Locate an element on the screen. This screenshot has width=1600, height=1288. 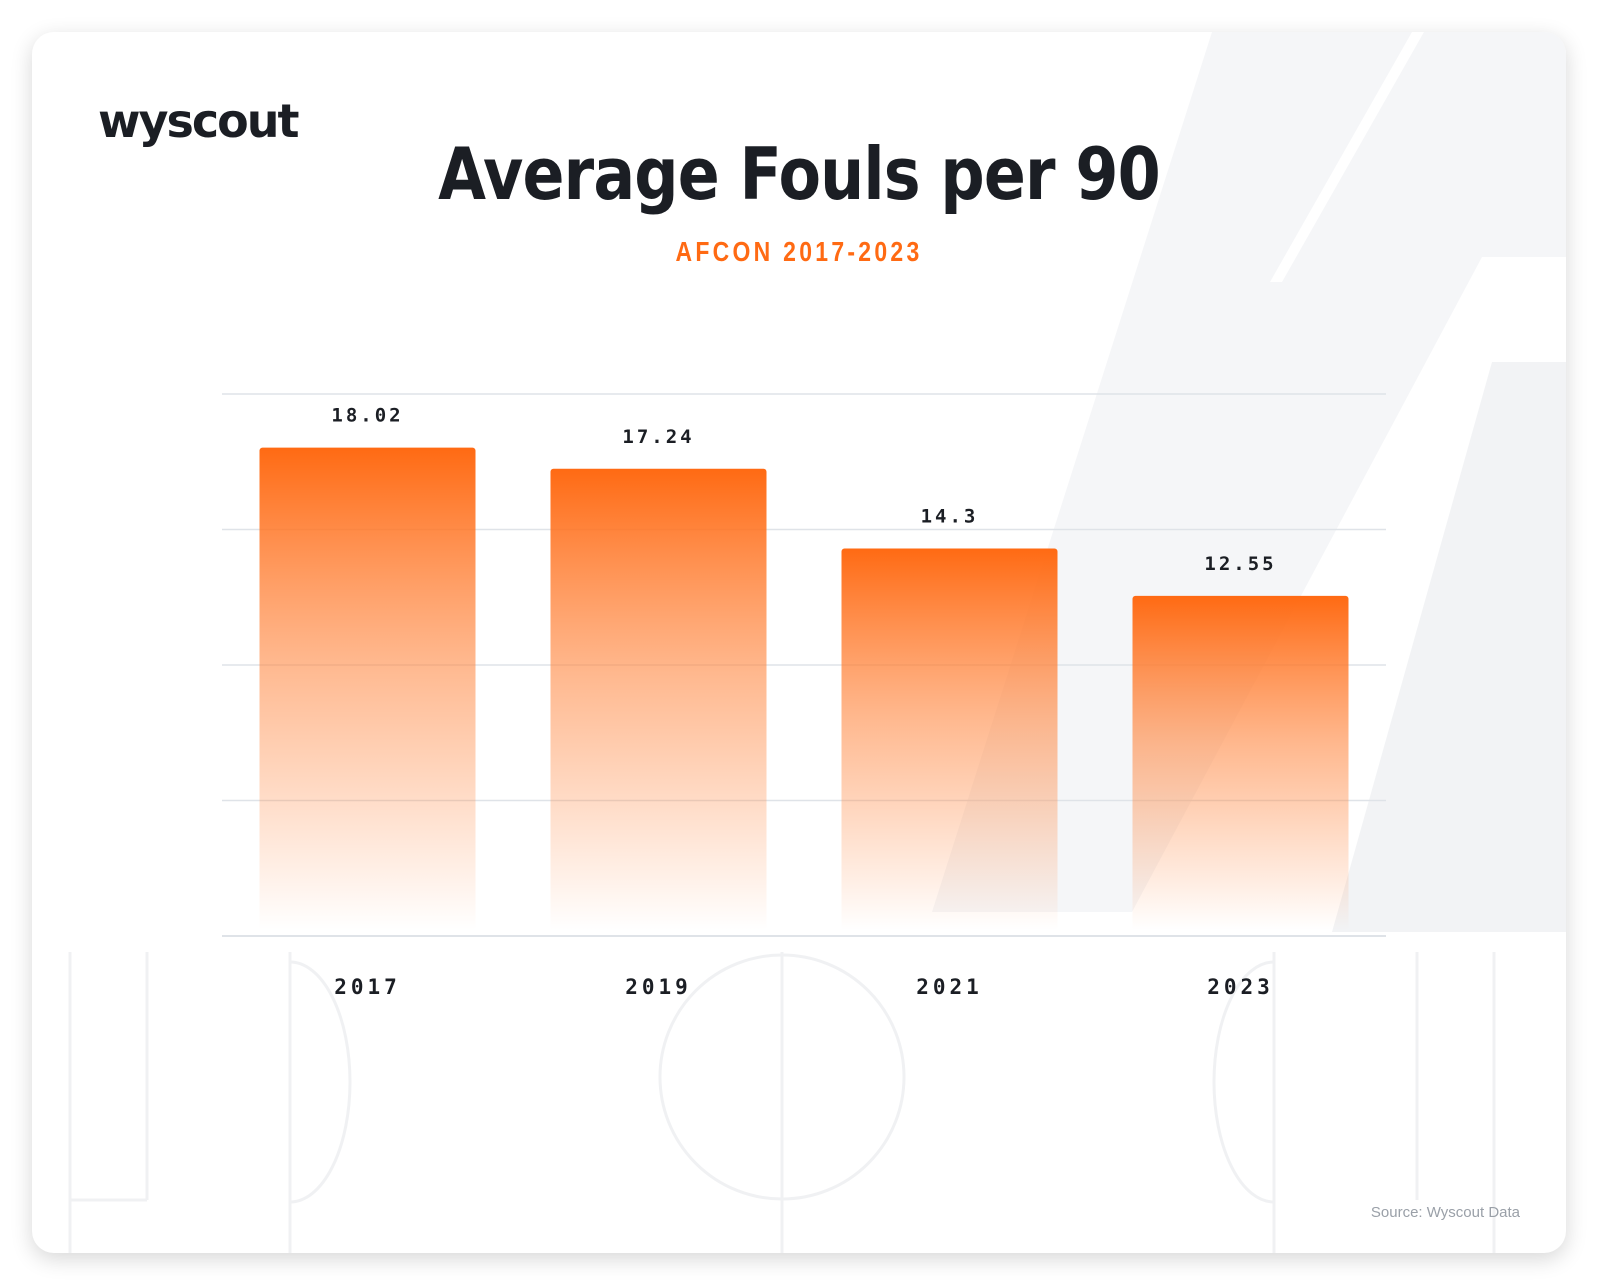
source-note: Source: Wyscout Data is located at coordinates (1445, 1212).